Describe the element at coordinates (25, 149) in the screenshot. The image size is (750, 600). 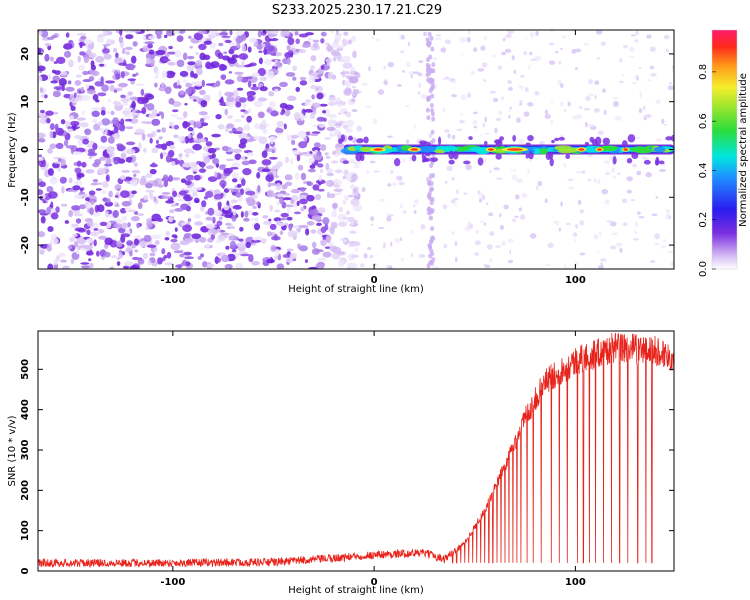
I see `spectrogram-ytick-label: 0` at that location.